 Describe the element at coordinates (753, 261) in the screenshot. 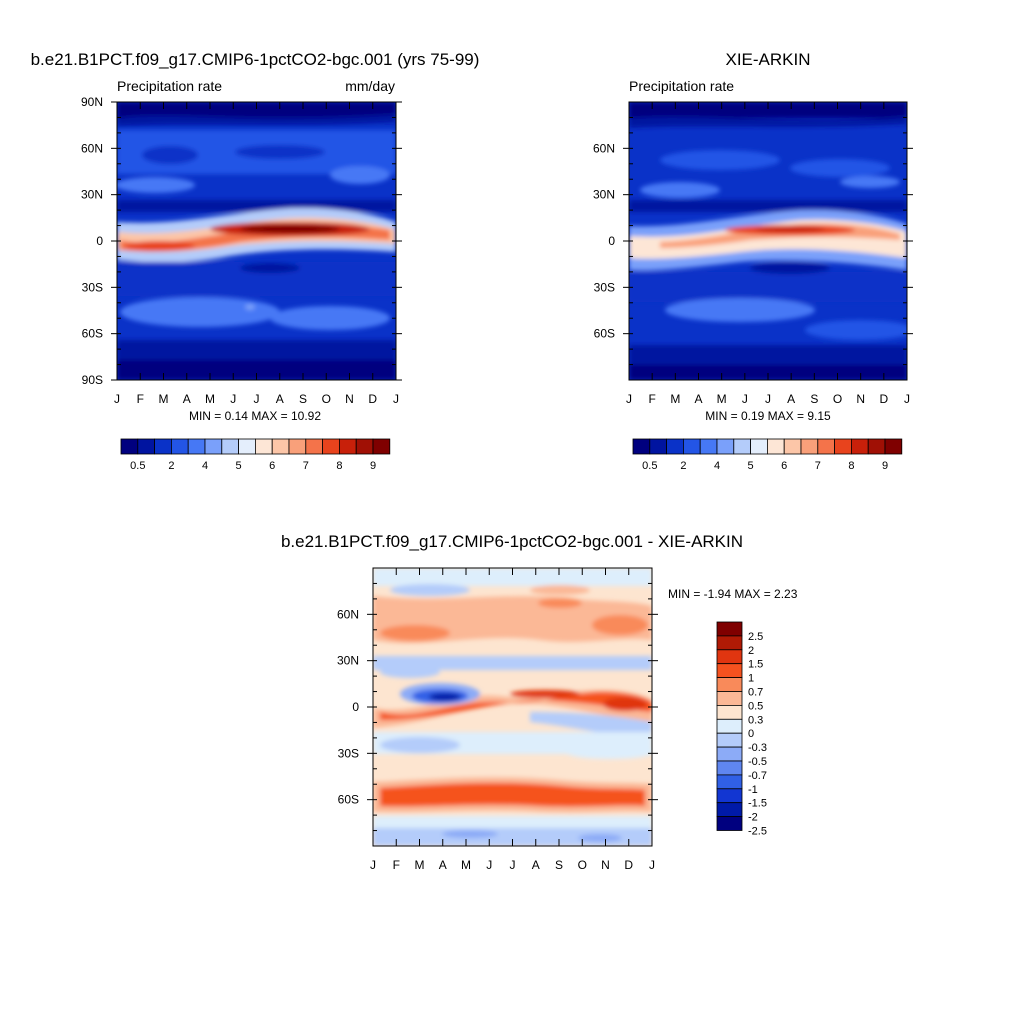

I see `panel-observations: XIE-ARKIN Precipitation rate` at that location.